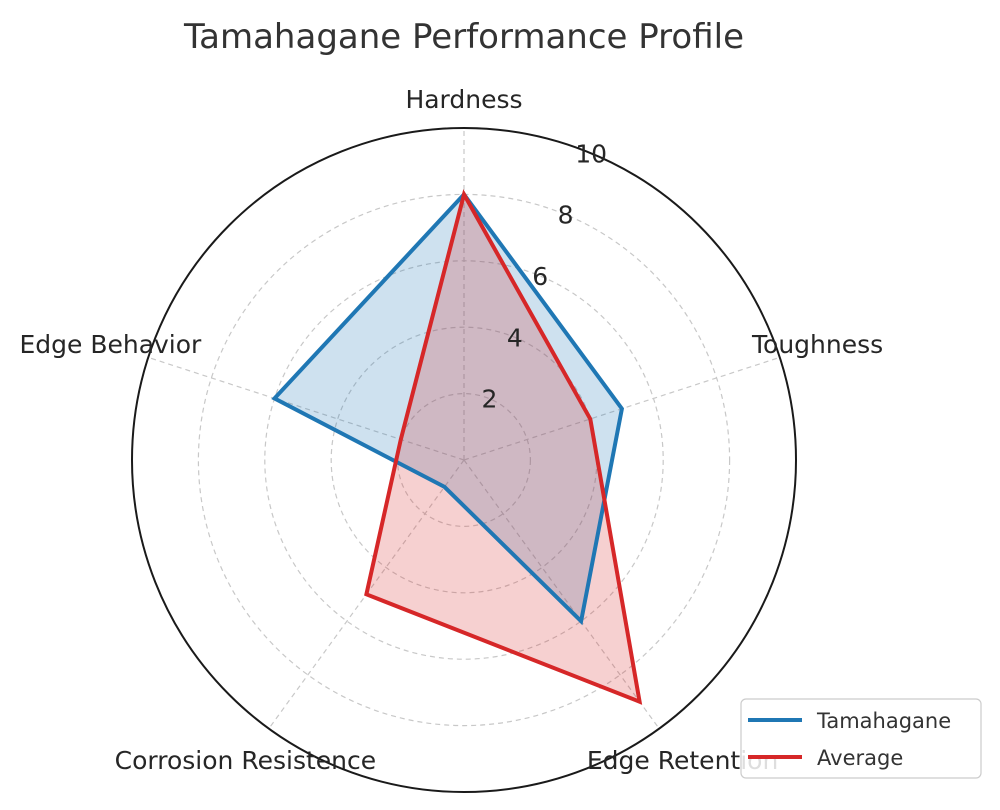 Image resolution: width=1000 pixels, height=810 pixels. Describe the element at coordinates (561, 594) in the screenshot. I see `spoke-edge-retention` at that location.